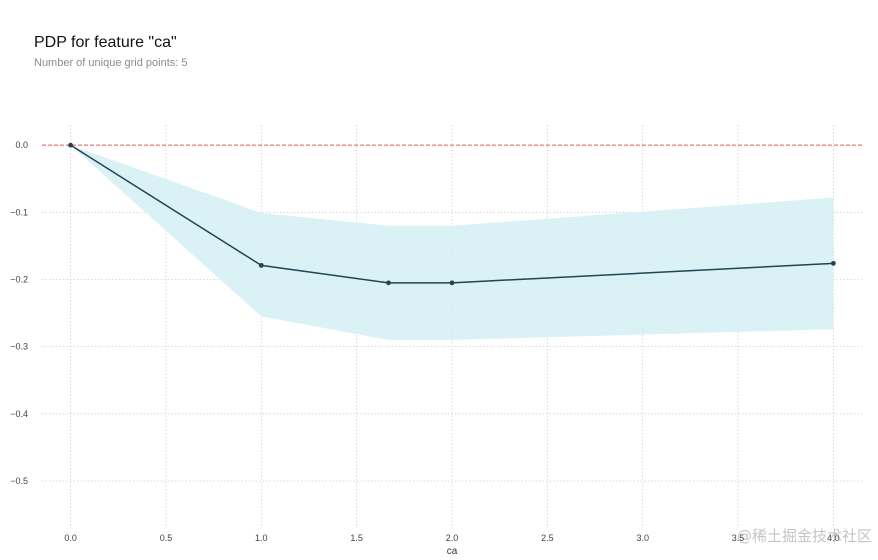  Describe the element at coordinates (166, 538) in the screenshot. I see `x-tick-label: 0.5` at that location.